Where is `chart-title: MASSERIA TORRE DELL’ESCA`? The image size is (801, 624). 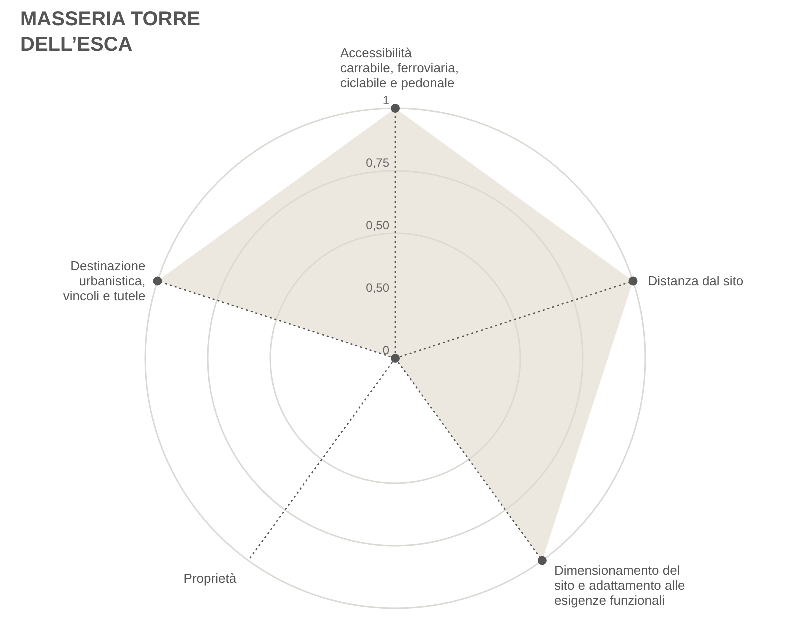
chart-title: MASSERIA TORRE DELL’ESCA is located at coordinates (110, 32).